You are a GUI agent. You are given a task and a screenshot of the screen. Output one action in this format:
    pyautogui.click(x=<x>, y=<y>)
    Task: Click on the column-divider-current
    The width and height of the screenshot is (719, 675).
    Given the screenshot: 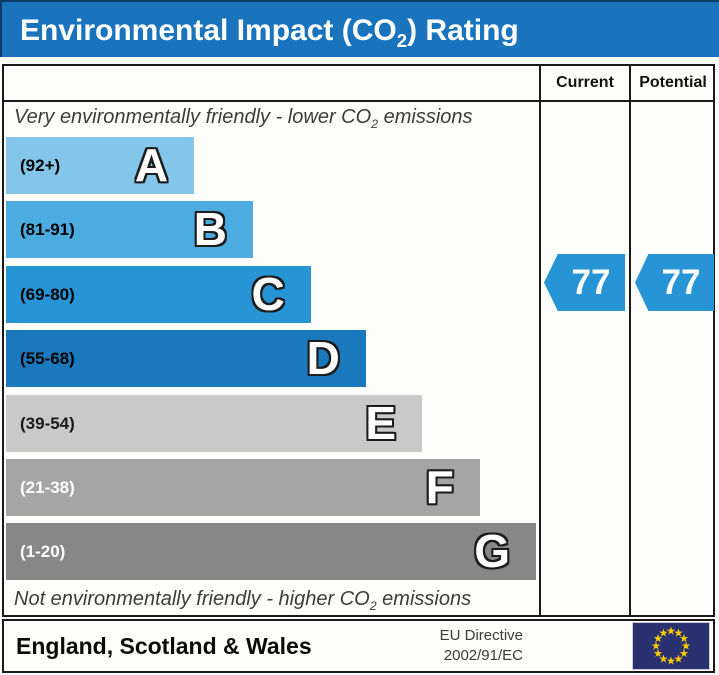 What is the action you would take?
    pyautogui.click(x=540, y=340)
    